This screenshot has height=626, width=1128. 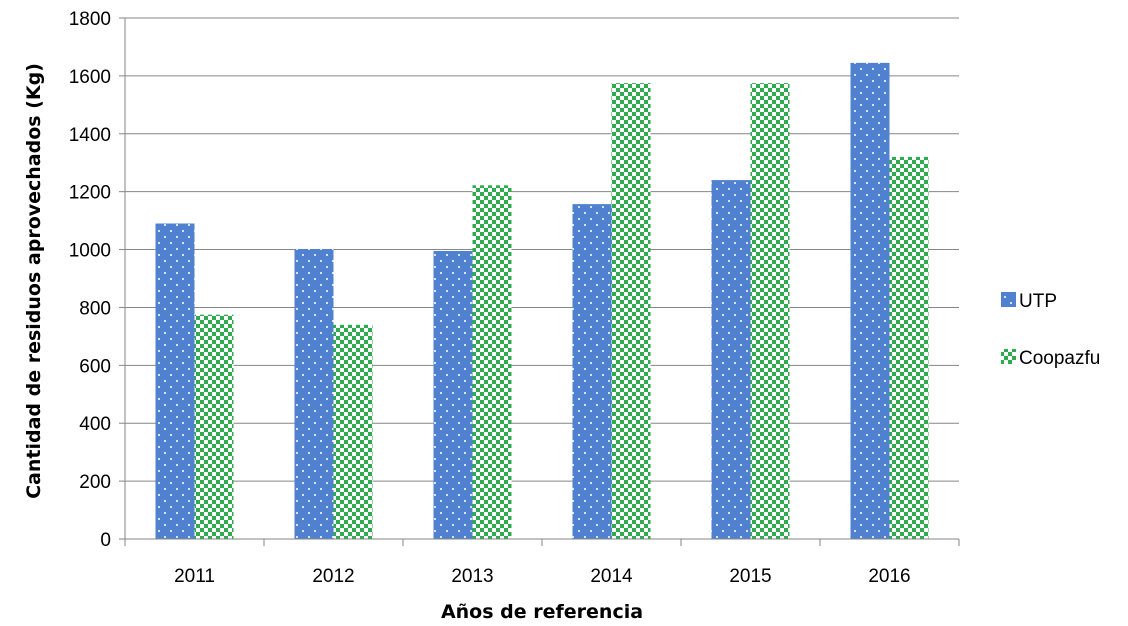 What do you see at coordinates (95, 366) in the screenshot?
I see `y-tick-label: 600` at bounding box center [95, 366].